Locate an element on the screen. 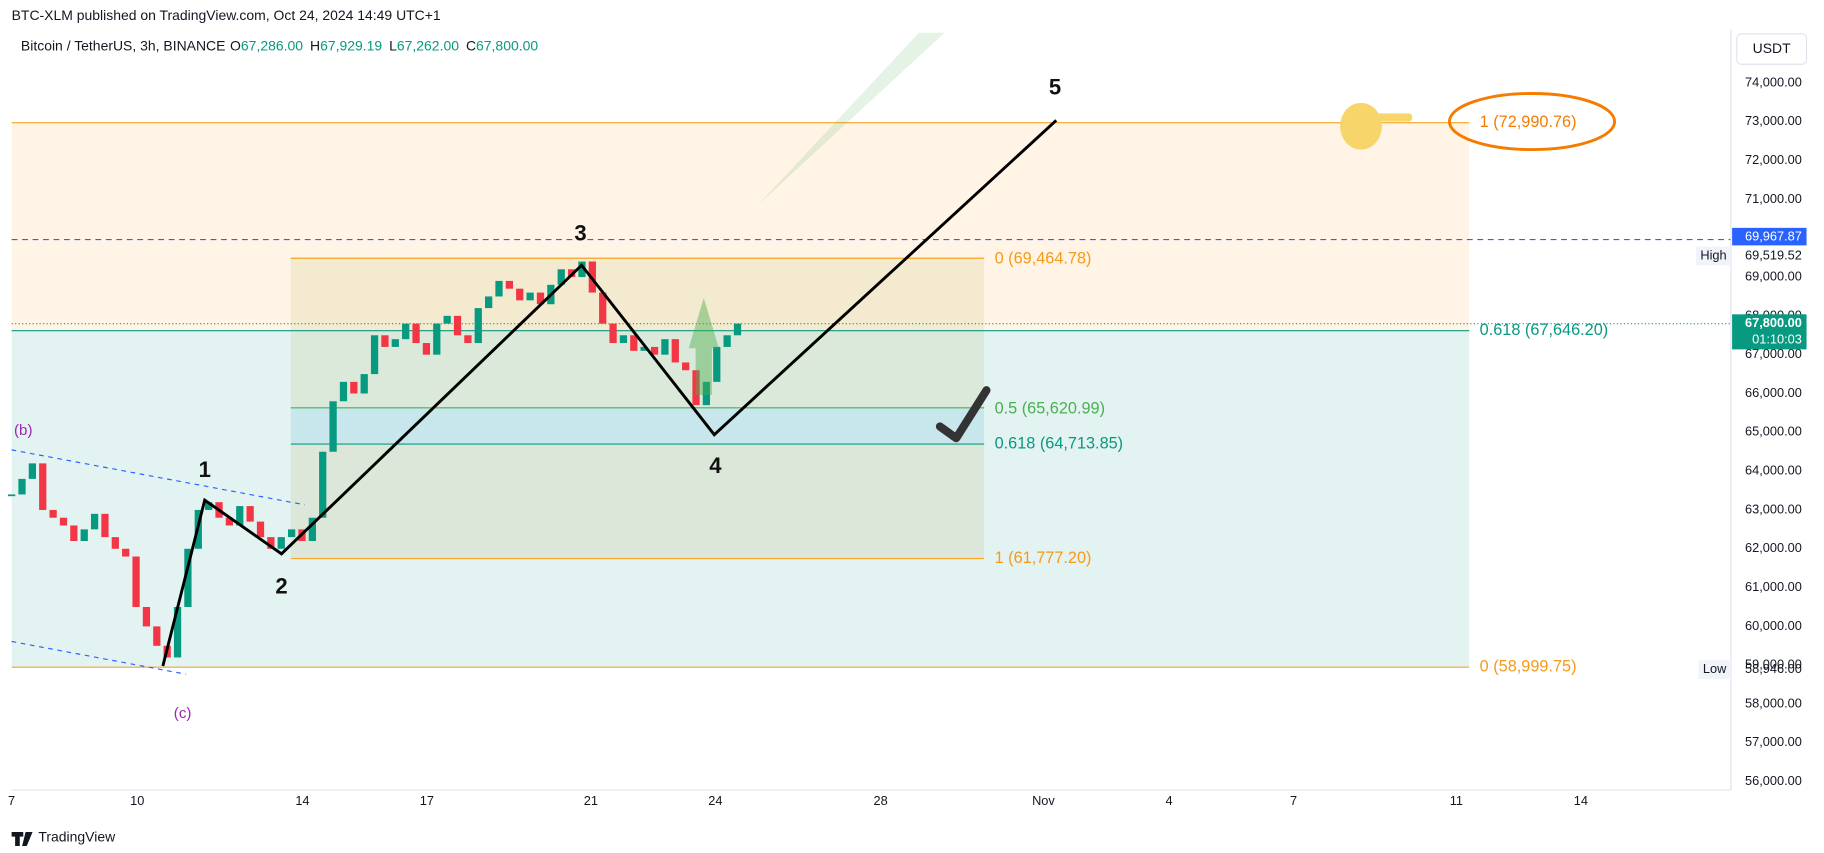  currency-button is located at coordinates (1772, 49).